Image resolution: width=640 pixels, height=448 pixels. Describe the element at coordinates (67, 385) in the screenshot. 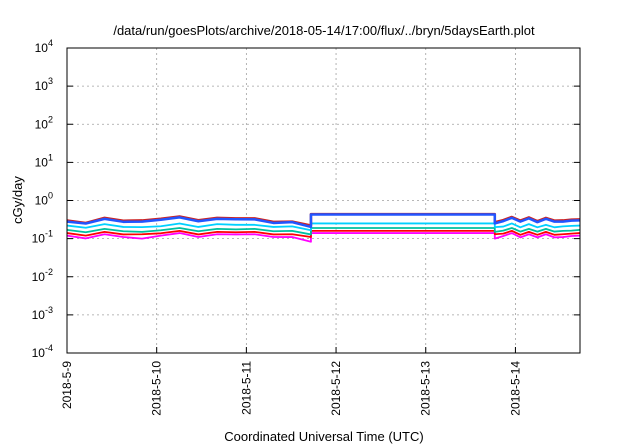

I see `x-tick-label: 2018-5-9` at that location.